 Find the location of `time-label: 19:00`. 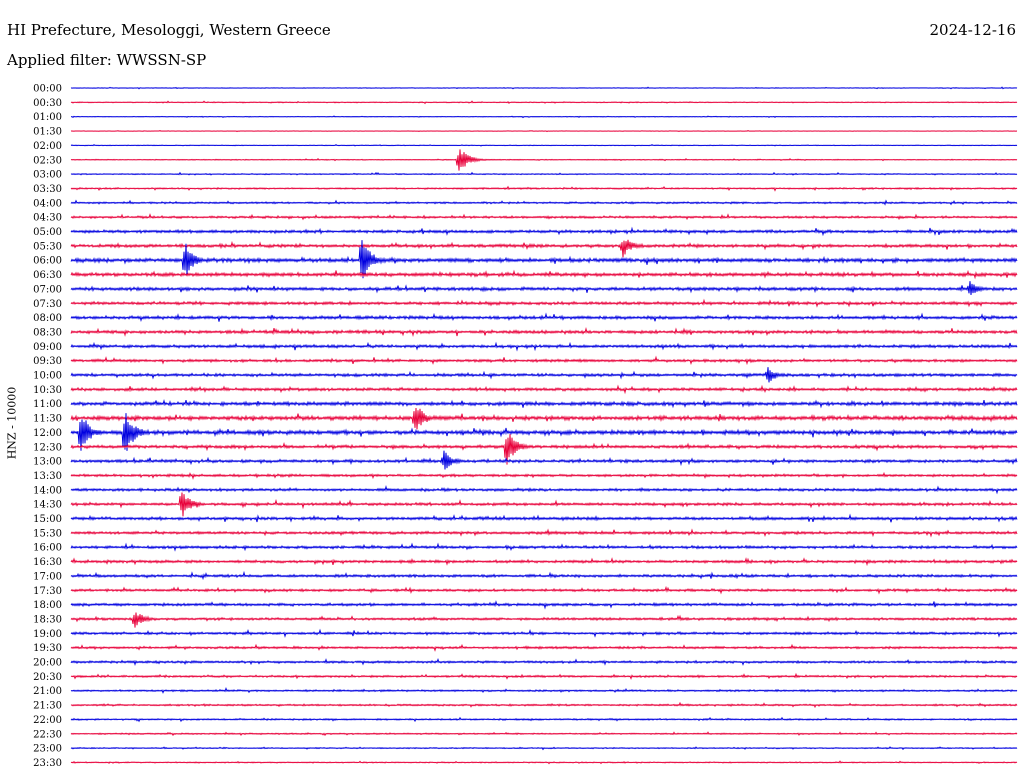

time-label: 19:00 is located at coordinates (47, 634).